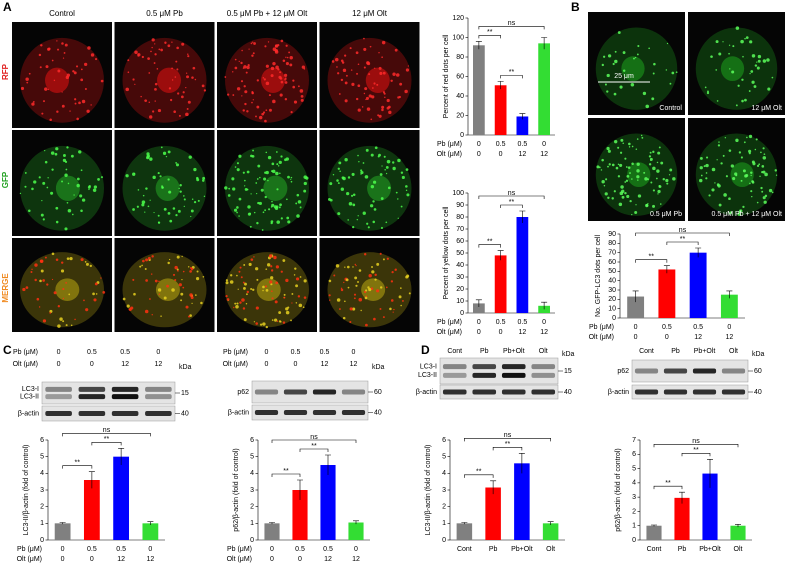 This screenshot has width=787, height=572. Describe the element at coordinates (425, 350) in the screenshot. I see `panel-label: D` at that location.